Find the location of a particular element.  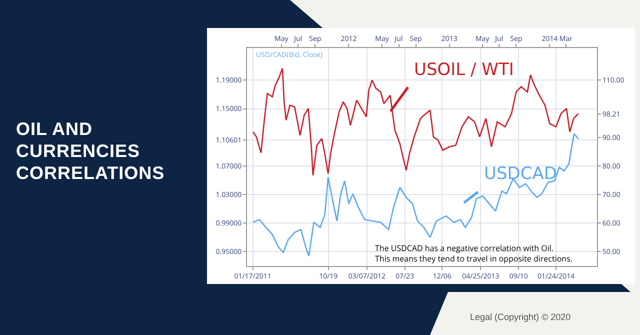

series-label: USOIL / WTI is located at coordinates (464, 70).